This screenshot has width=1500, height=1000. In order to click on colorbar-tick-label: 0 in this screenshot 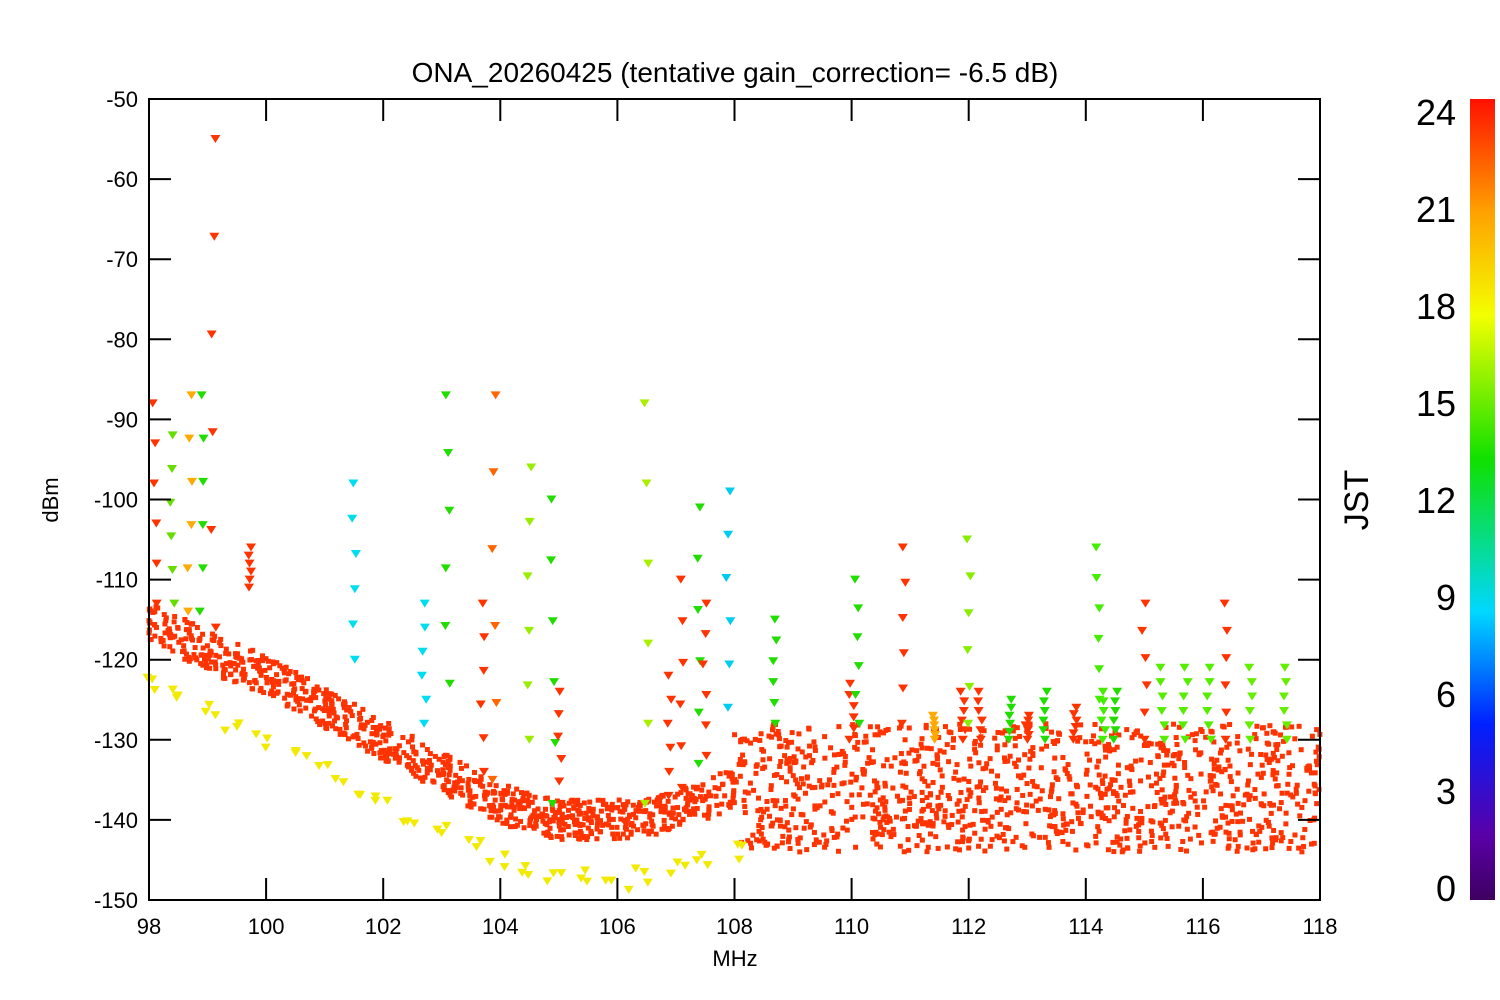, I will do `click(1446, 888)`.